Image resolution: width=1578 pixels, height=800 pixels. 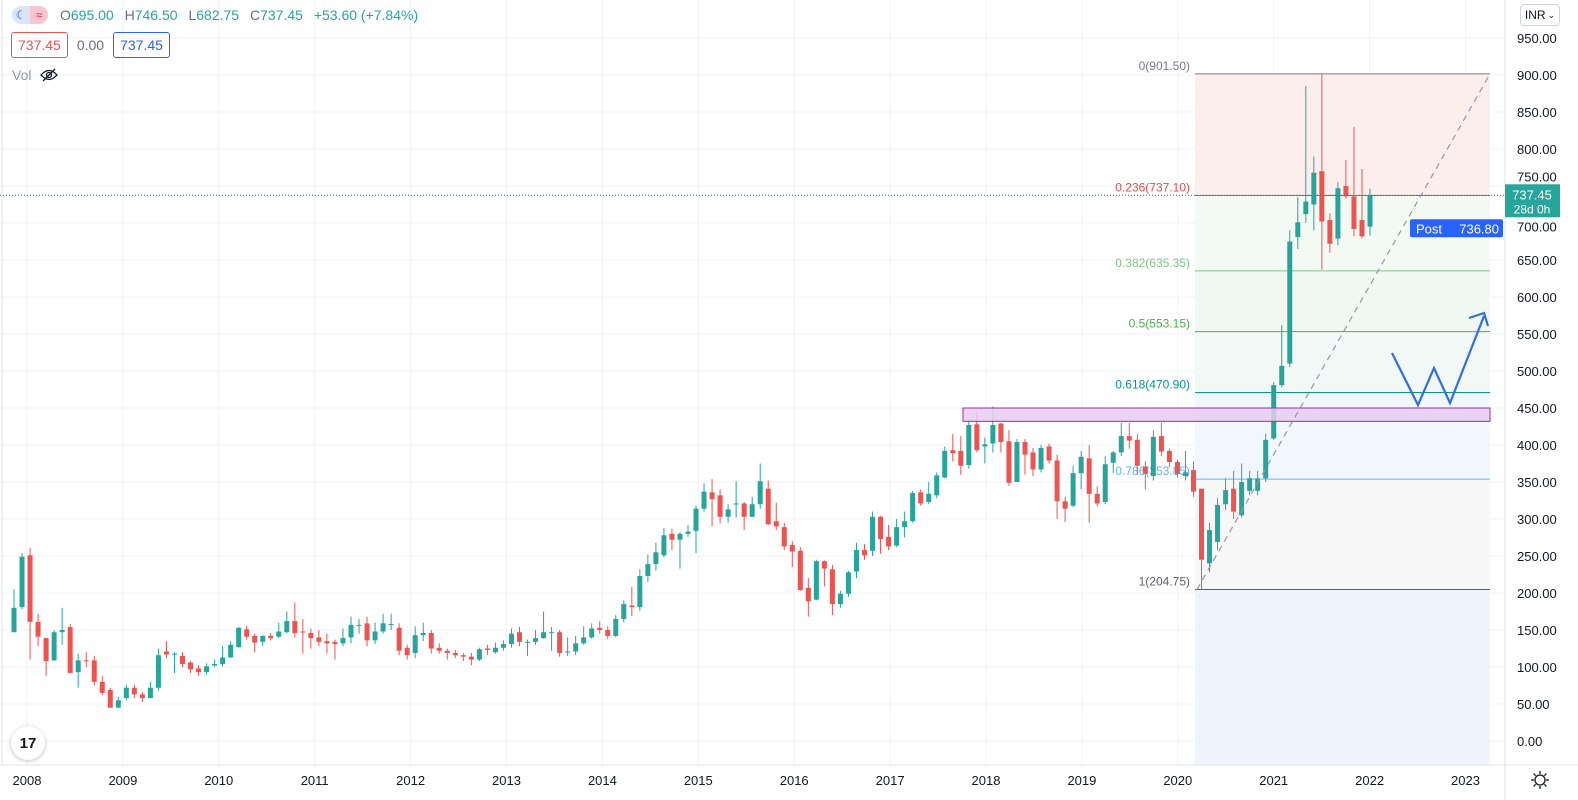 What do you see at coordinates (141, 45) in the screenshot?
I see `buy-price-button: 737.45` at bounding box center [141, 45].